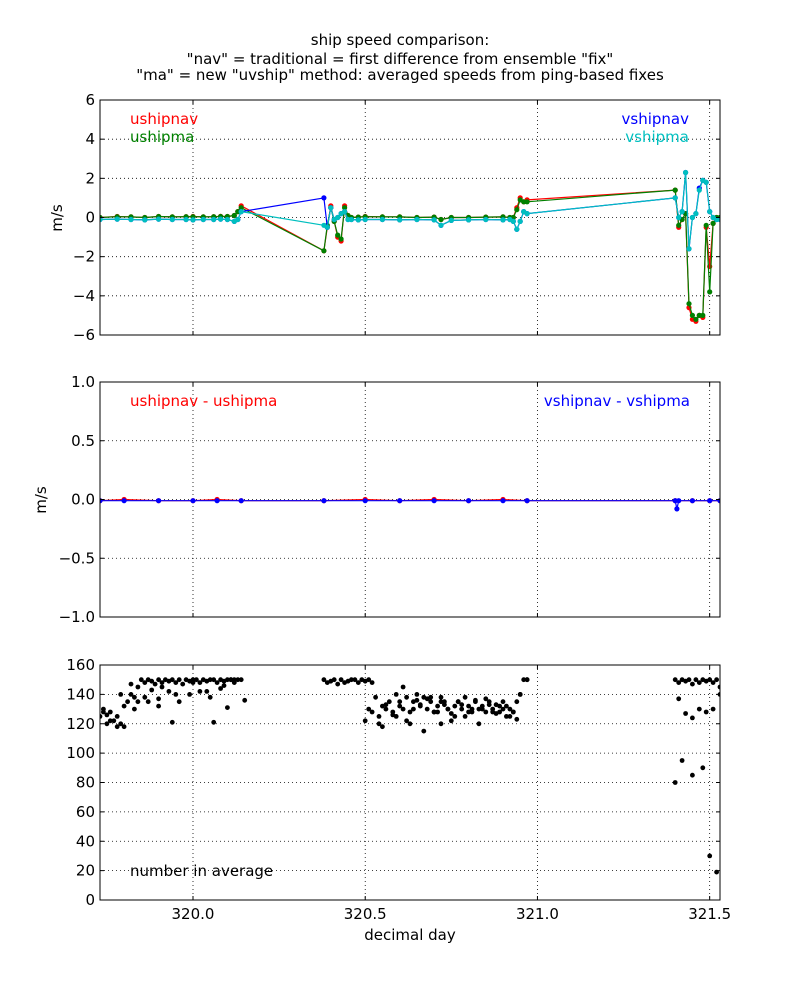  What do you see at coordinates (90, 139) in the screenshot?
I see `y-tick-label: 4` at bounding box center [90, 139].